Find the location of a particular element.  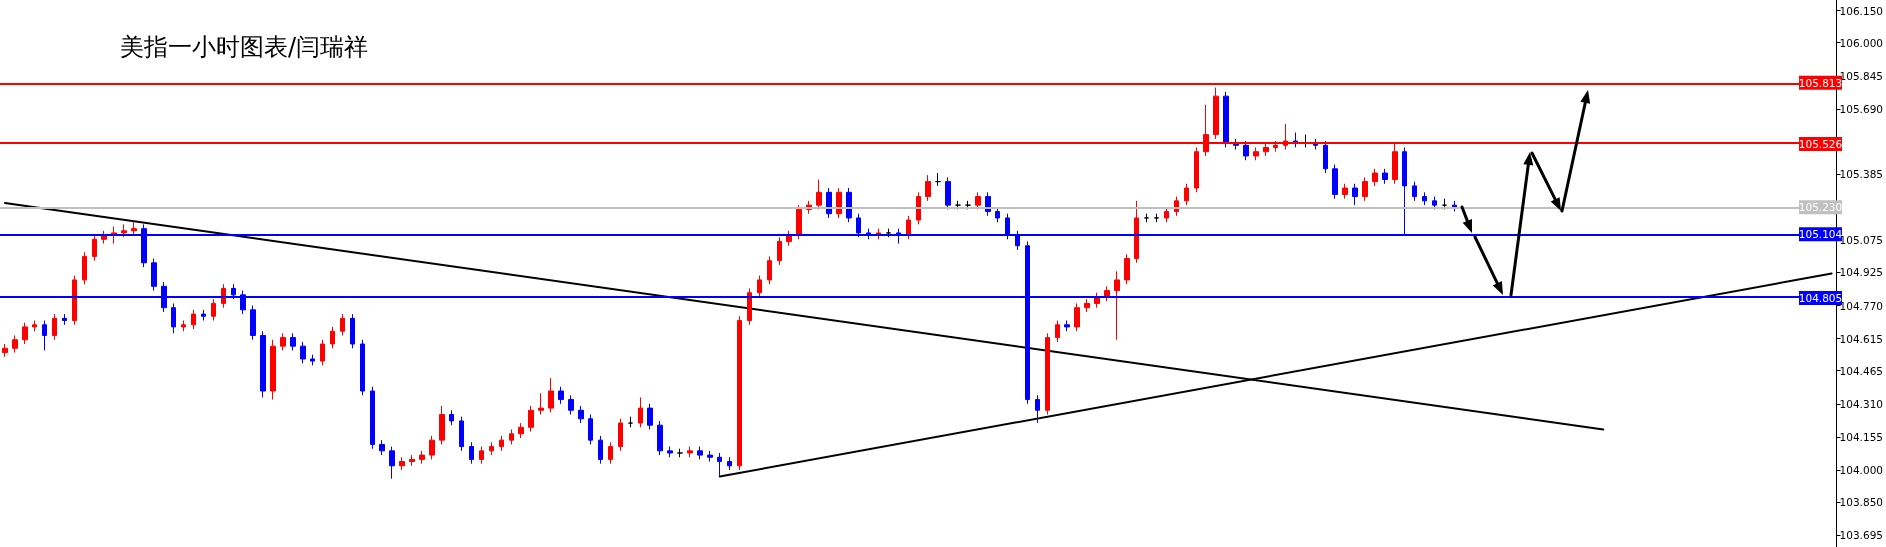

y-tick-label: 103.695 is located at coordinates (1861, 535).